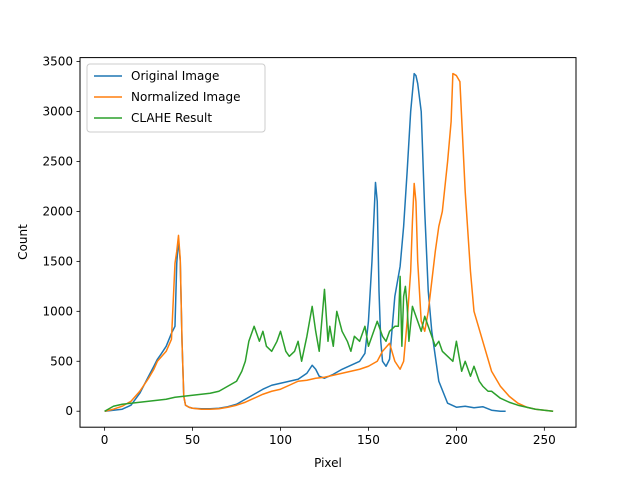 This screenshot has height=480, width=640. I want to click on legend-label-clahe: CLAHE Result, so click(171, 118).